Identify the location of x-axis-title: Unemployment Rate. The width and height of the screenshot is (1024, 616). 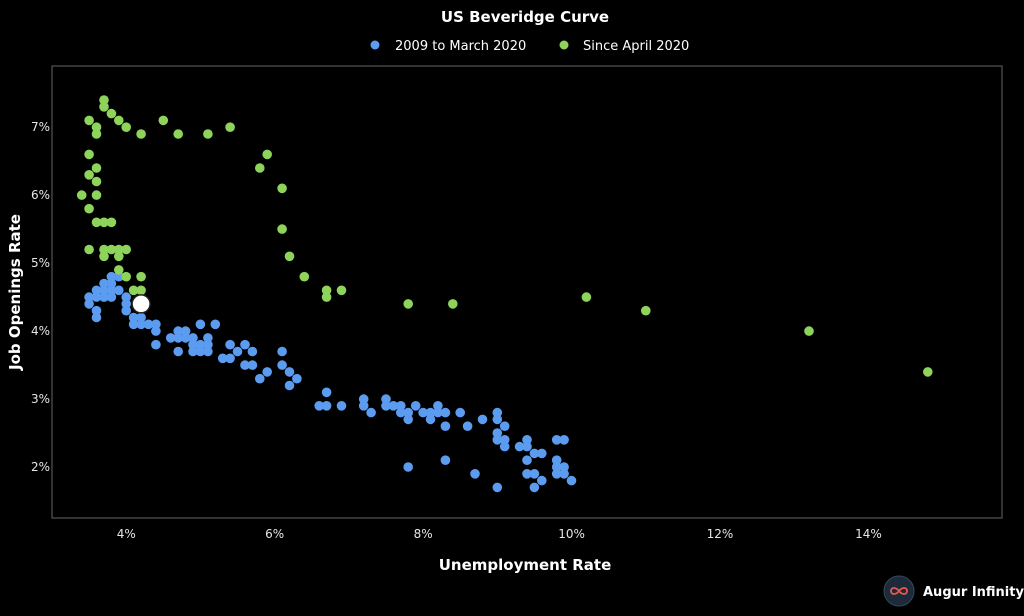
(525, 565).